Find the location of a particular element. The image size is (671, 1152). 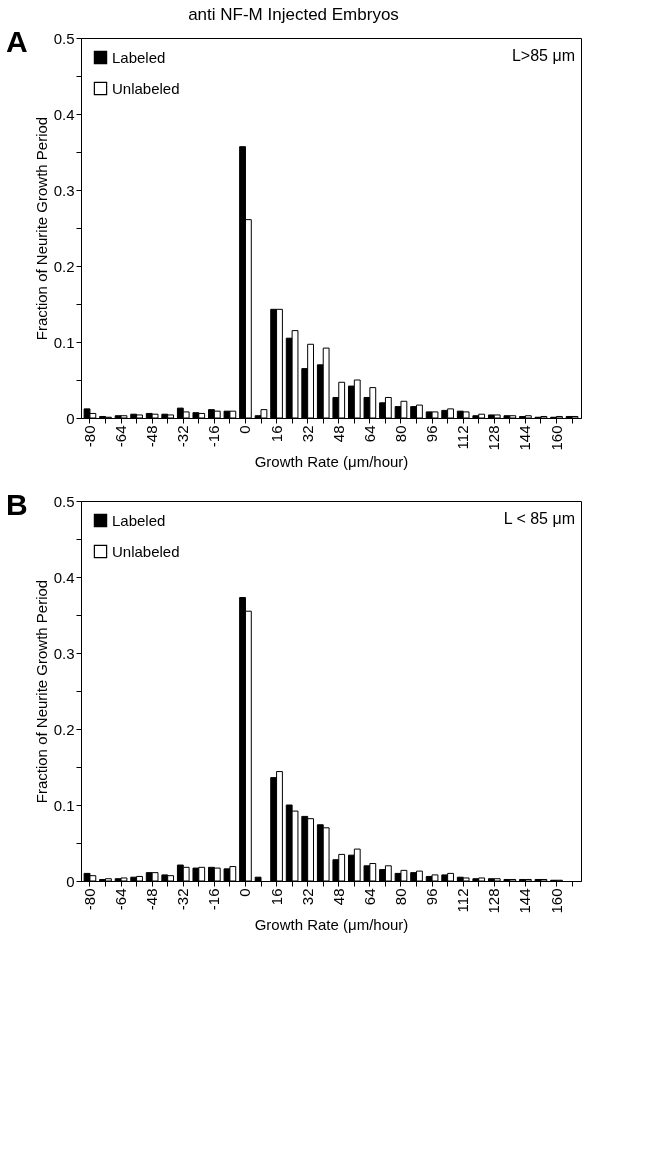

text: B is located at coordinates (17, 504).